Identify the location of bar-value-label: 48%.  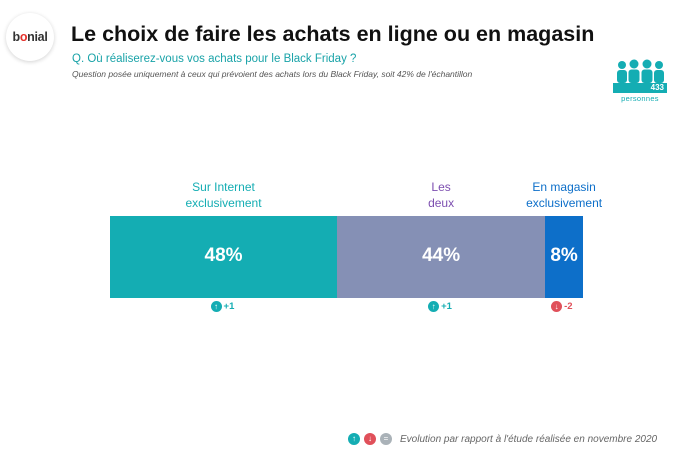
(223, 255).